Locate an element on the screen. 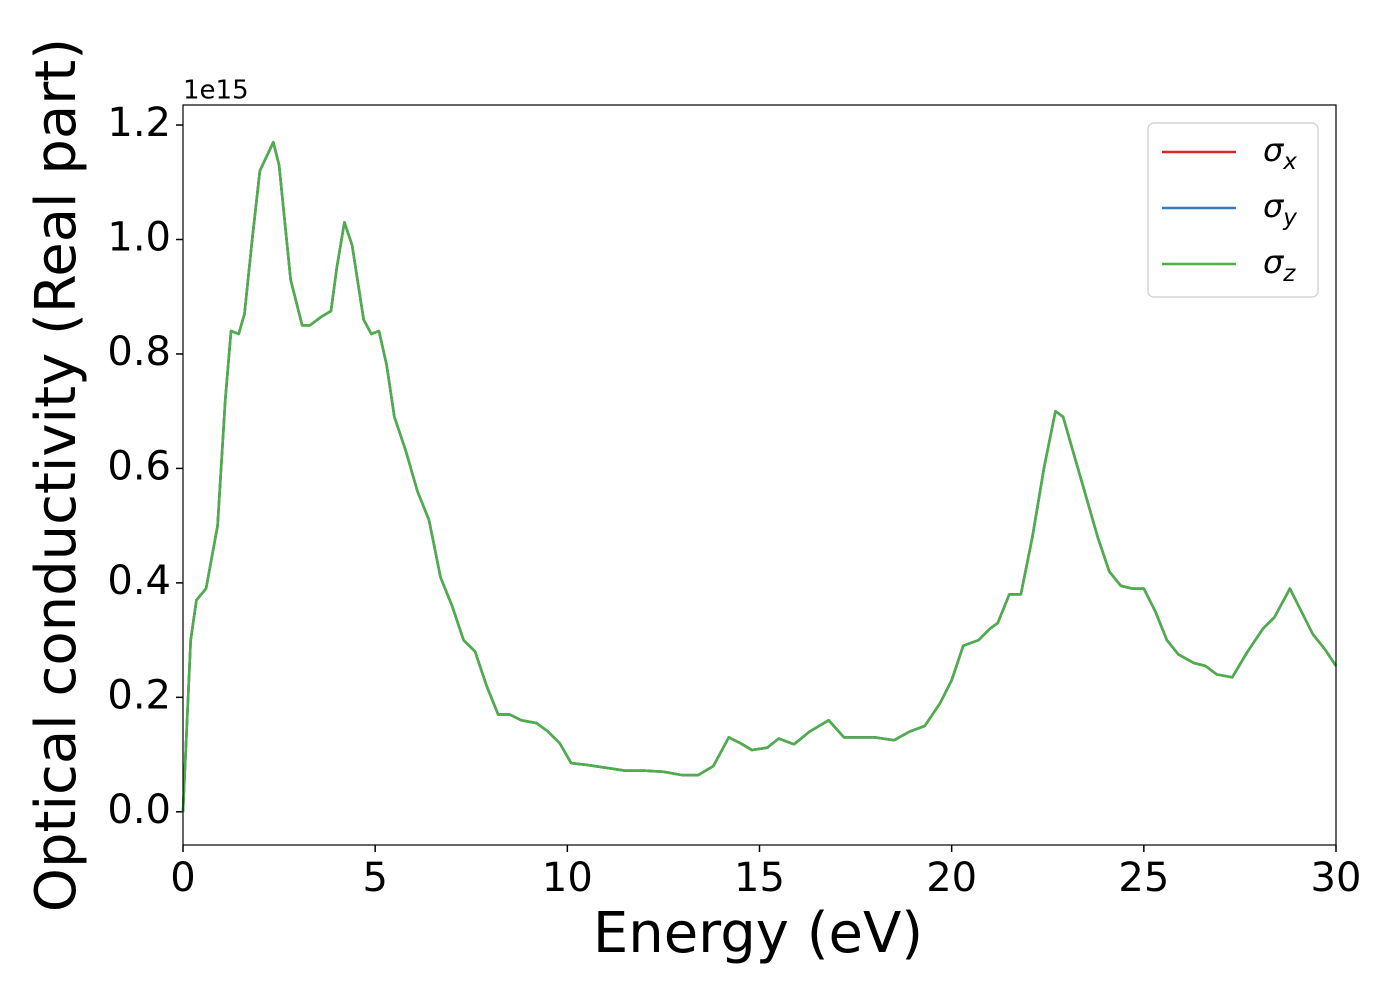 Image resolution: width=1400 pixels, height=1000 pixels. x-axis-label: Energy (eV) is located at coordinates (758, 933).